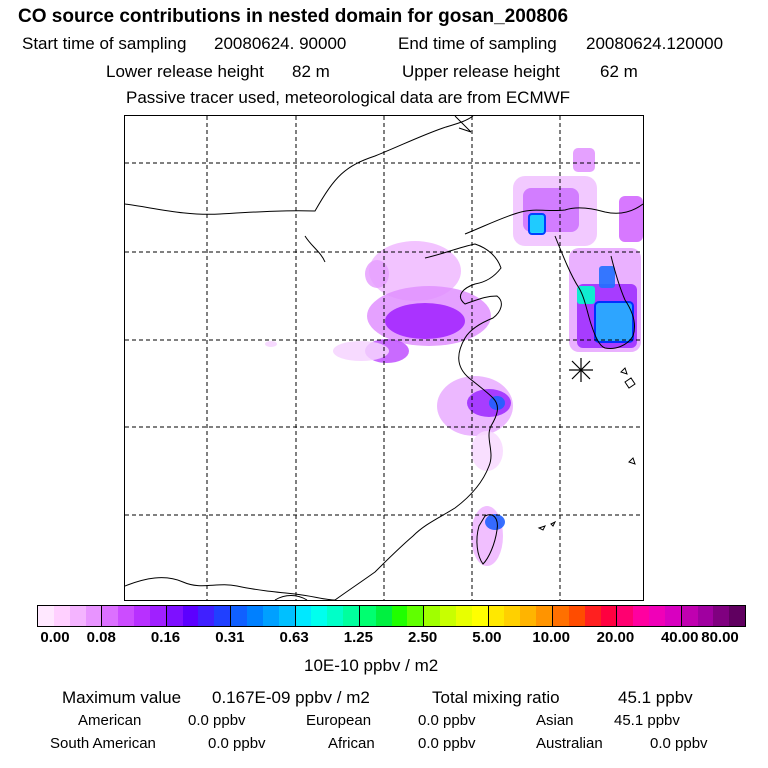 The image size is (768, 768). What do you see at coordinates (475, 423) in the screenshot?
I see `plume-shanghai` at bounding box center [475, 423].